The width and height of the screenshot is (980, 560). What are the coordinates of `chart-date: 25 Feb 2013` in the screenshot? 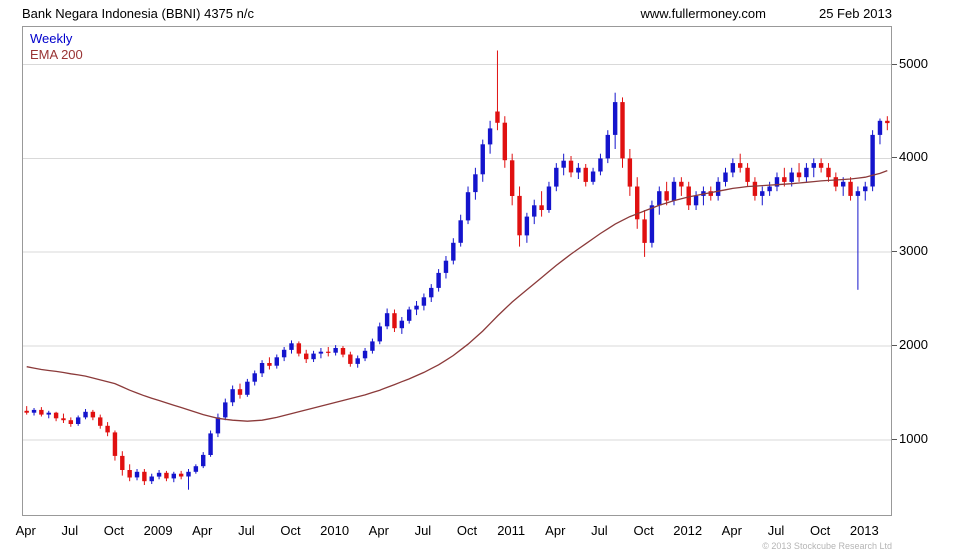 It's located at (855, 13).